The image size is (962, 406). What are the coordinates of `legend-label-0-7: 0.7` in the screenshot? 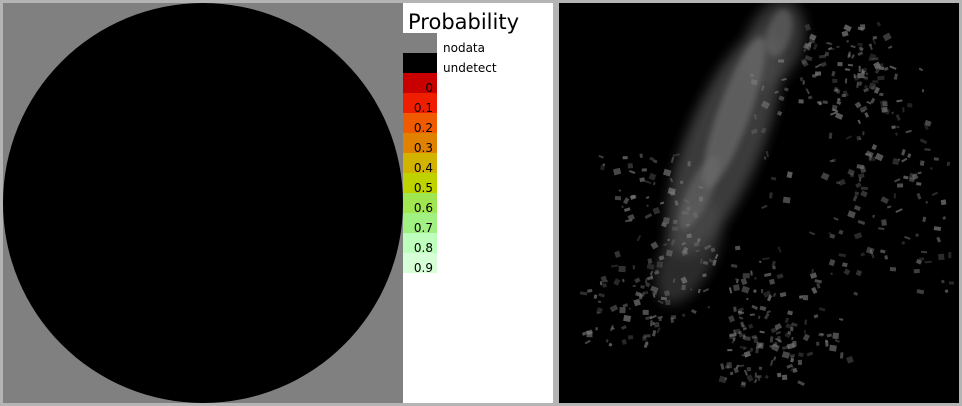 It's located at (423, 228).